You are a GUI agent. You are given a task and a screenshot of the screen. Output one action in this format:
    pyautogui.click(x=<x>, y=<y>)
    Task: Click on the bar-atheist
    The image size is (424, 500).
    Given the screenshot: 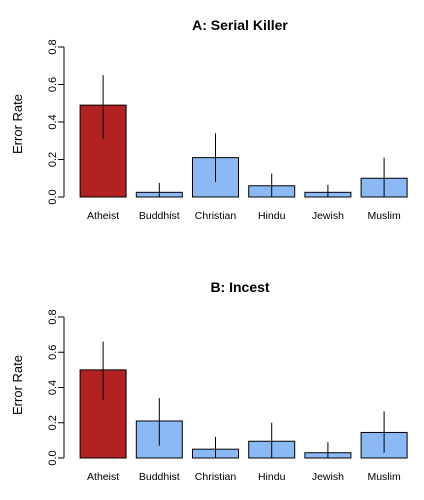 What is the action you would take?
    pyautogui.click(x=103, y=414)
    